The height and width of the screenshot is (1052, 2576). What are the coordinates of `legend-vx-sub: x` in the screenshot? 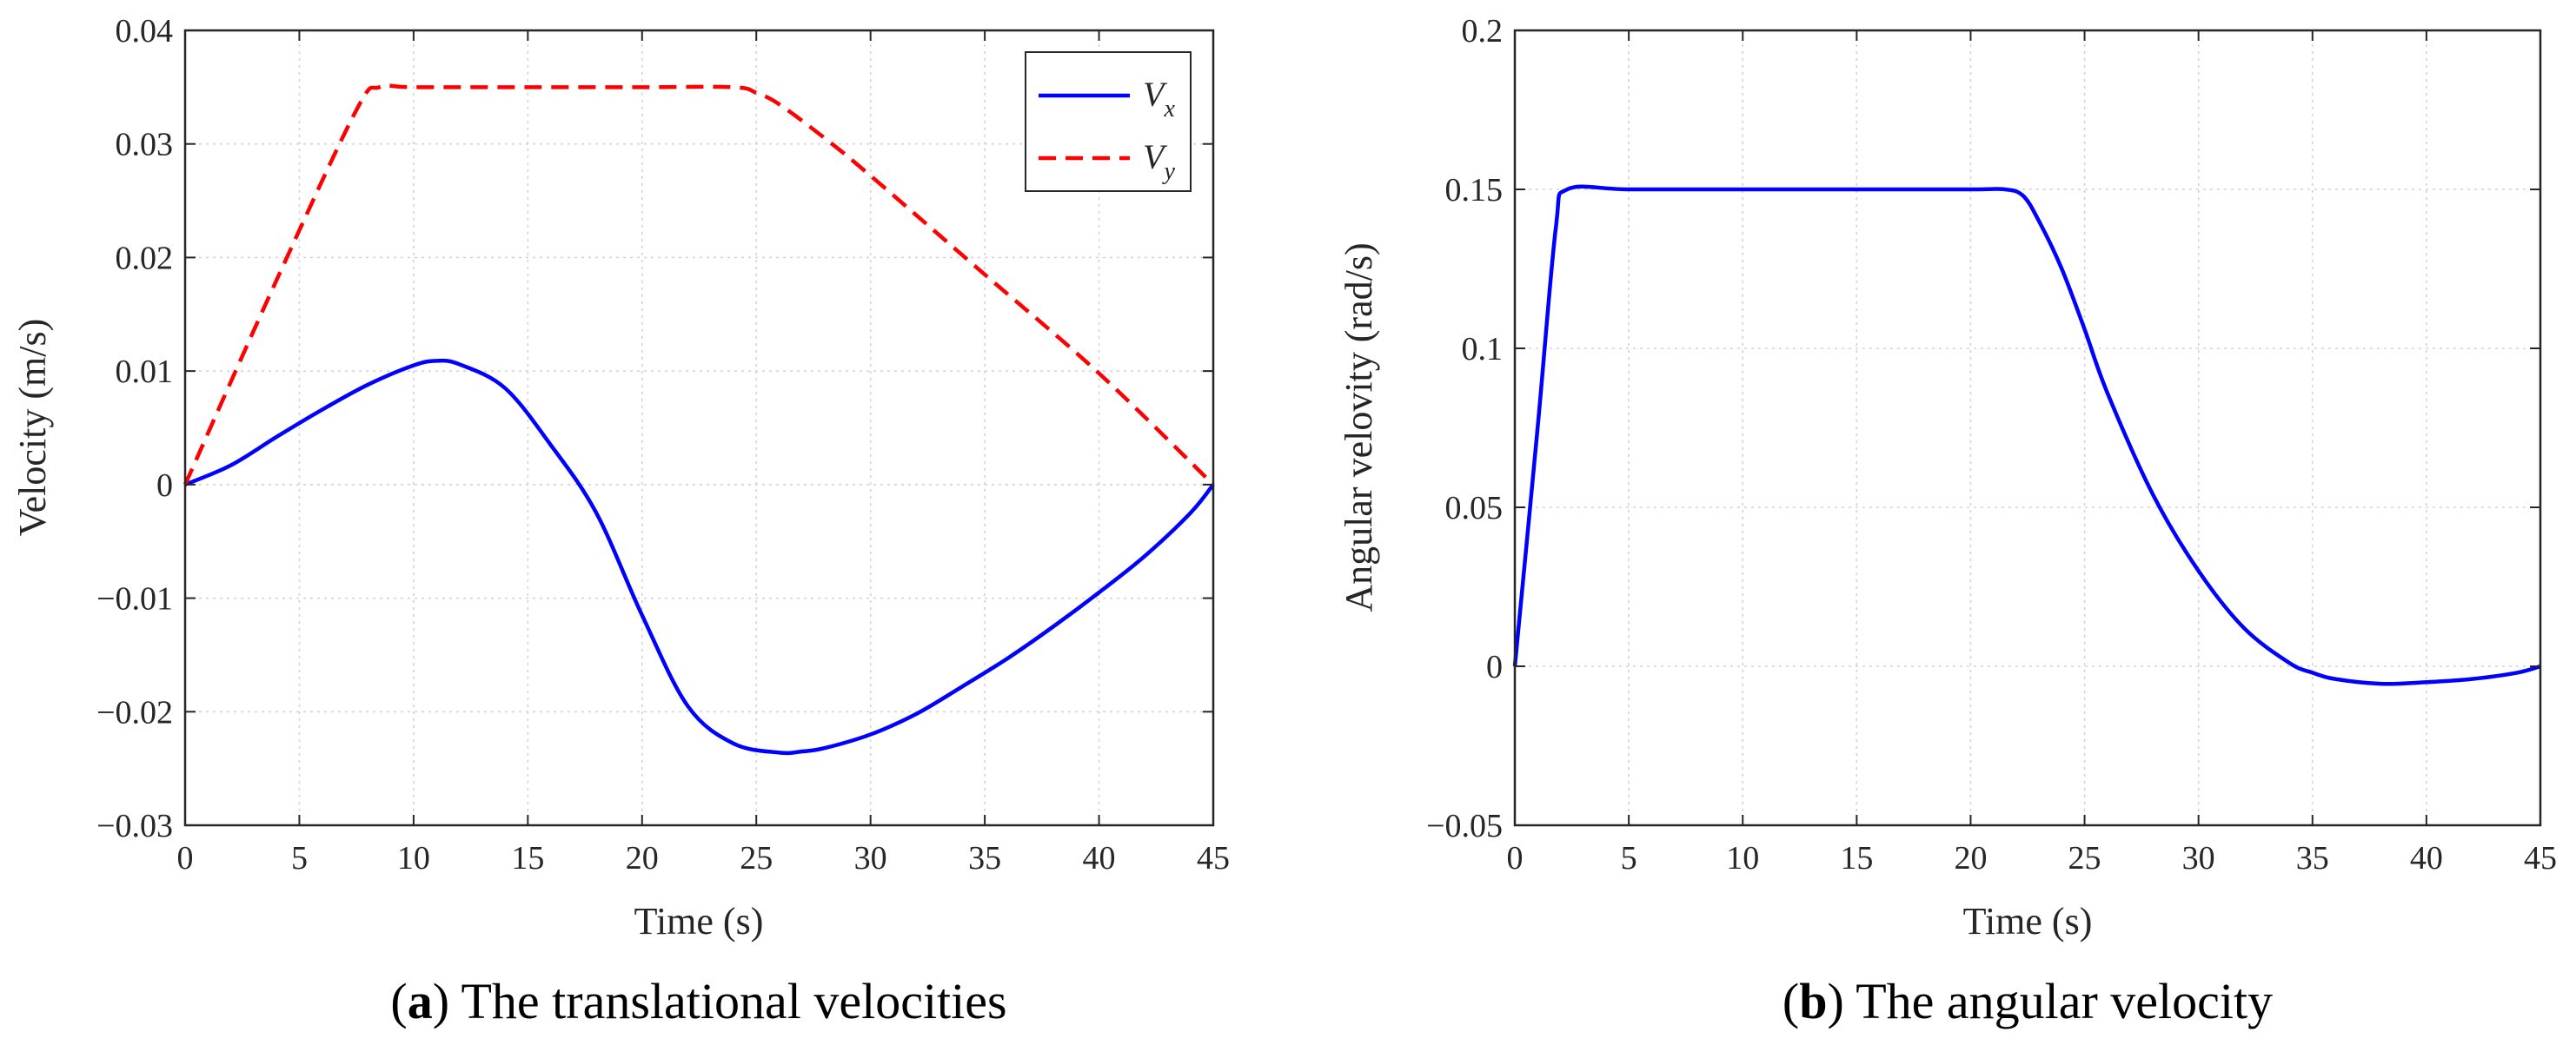 It's located at (1169, 109).